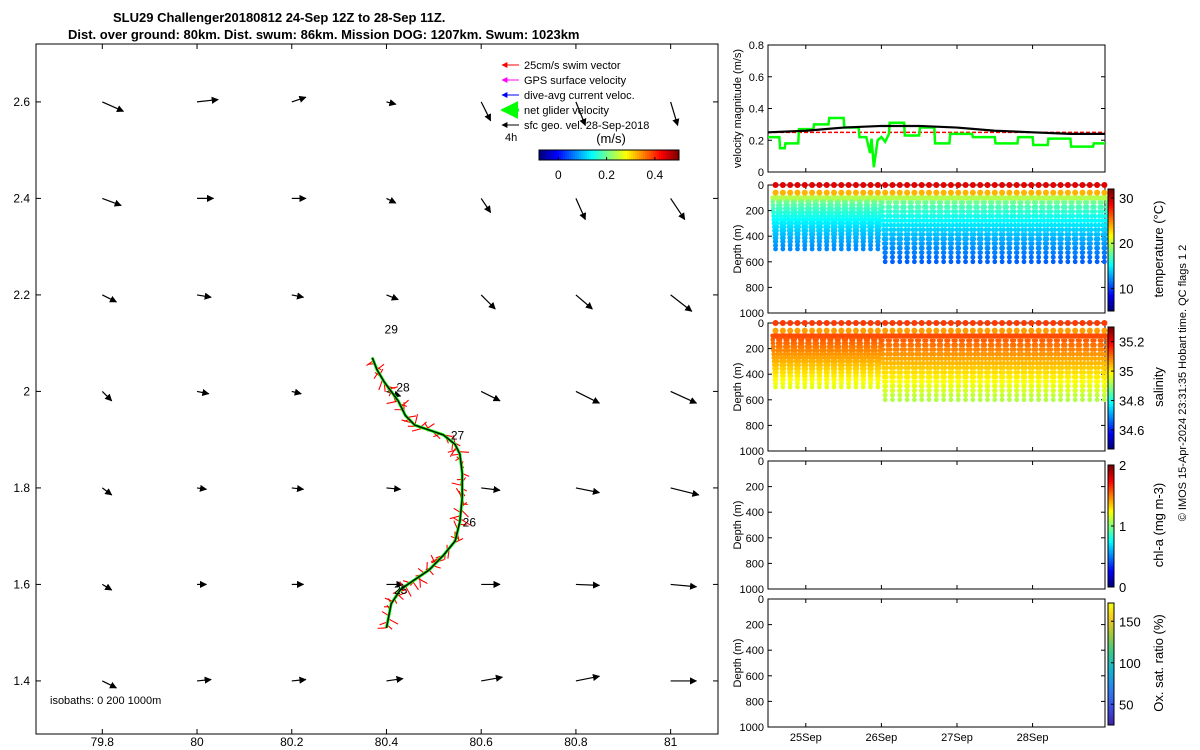 The height and width of the screenshot is (750, 1200). What do you see at coordinates (453, 451) in the screenshot?
I see `swim-vector` at bounding box center [453, 451].